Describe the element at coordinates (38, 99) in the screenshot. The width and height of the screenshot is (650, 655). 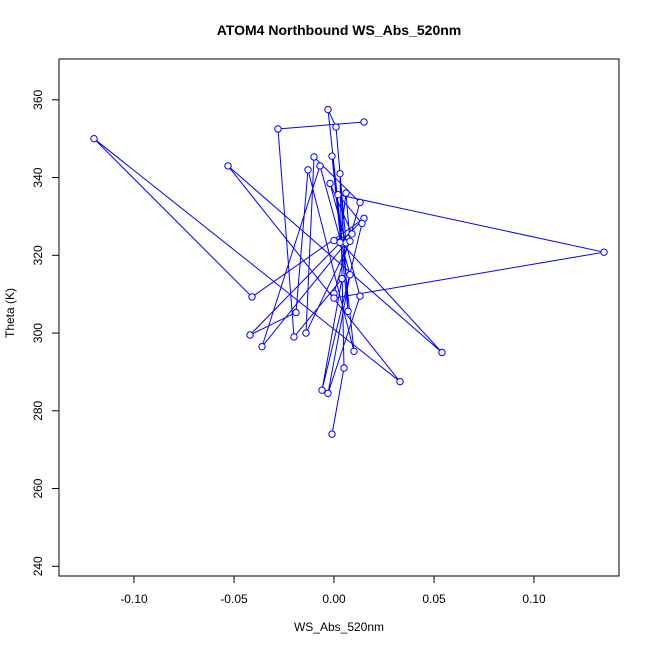
I see `y-tick-label: 360` at that location.